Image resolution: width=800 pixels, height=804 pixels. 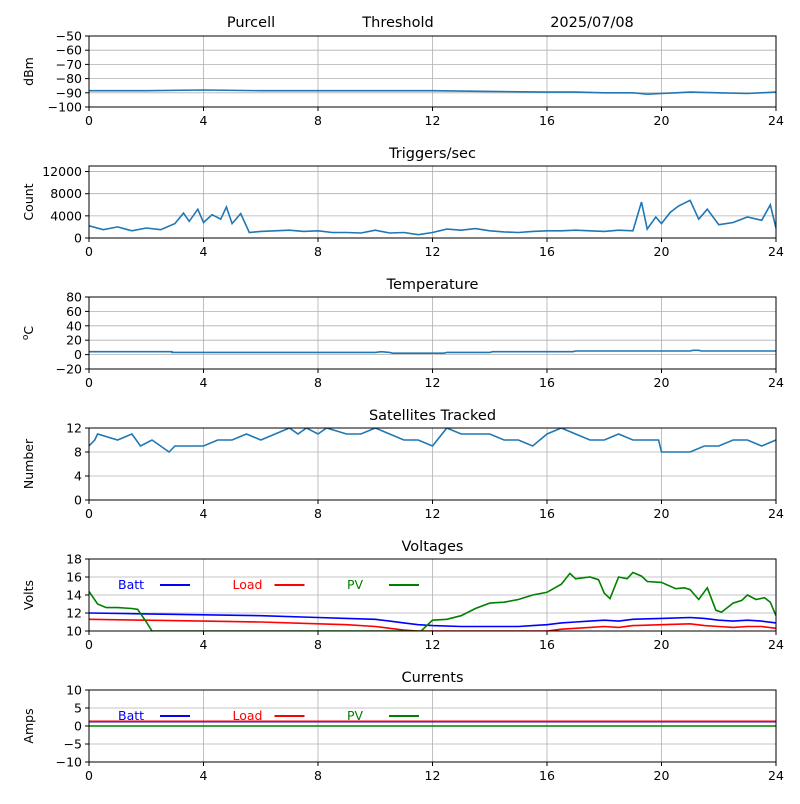 What do you see at coordinates (78, 452) in the screenshot?
I see `y-tick-label: 8` at bounding box center [78, 452].